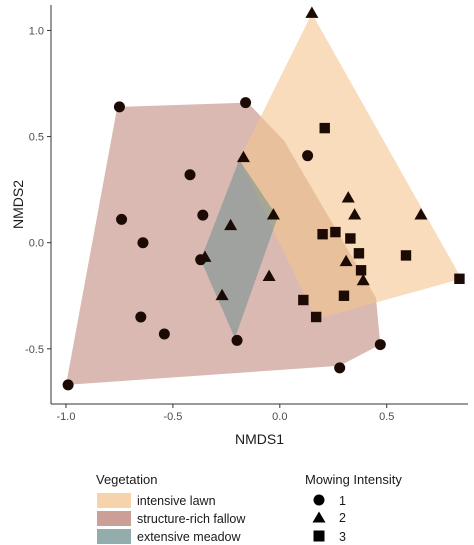 The image size is (474, 545). I want to click on vegetation-legend-title: Vegetation, so click(126, 479).